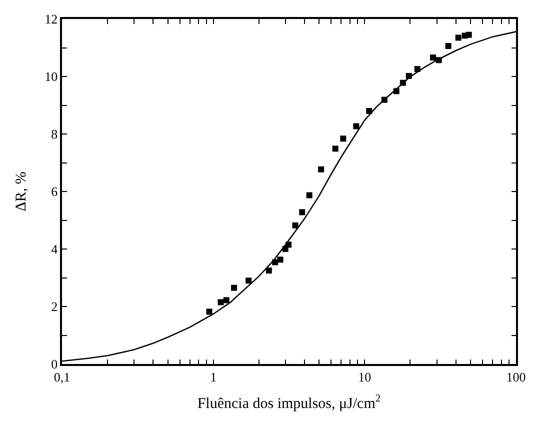 This screenshot has width=538, height=426. Describe the element at coordinates (289, 403) in the screenshot. I see `x-axis-title: Fluência dos impulsos, μJ/cm$^{2}$` at that location.